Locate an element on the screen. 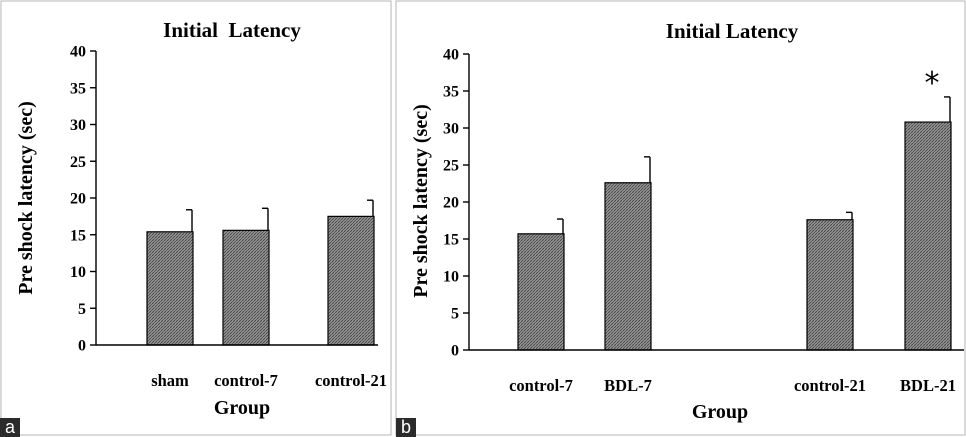 The image size is (966, 437). panel-a-category-label: control-7 is located at coordinates (246, 380).